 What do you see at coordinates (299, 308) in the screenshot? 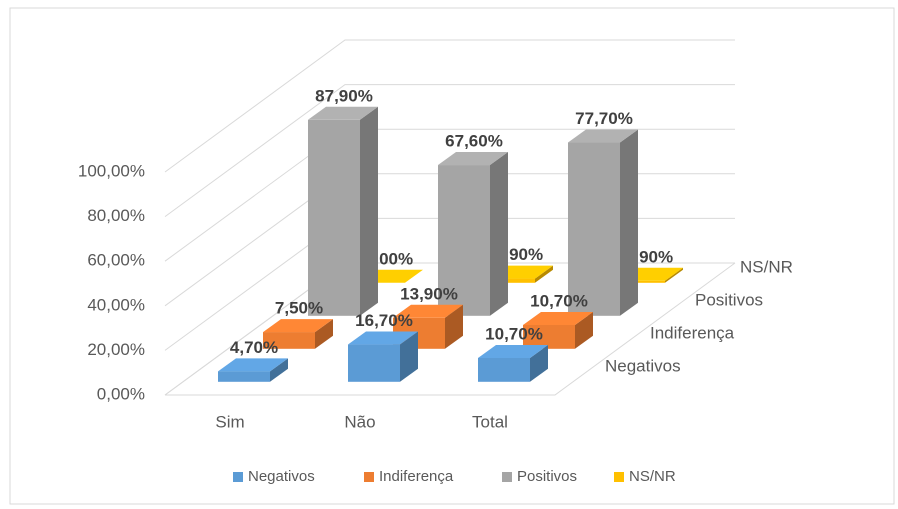
I see `value-label: 7,50%` at bounding box center [299, 308].